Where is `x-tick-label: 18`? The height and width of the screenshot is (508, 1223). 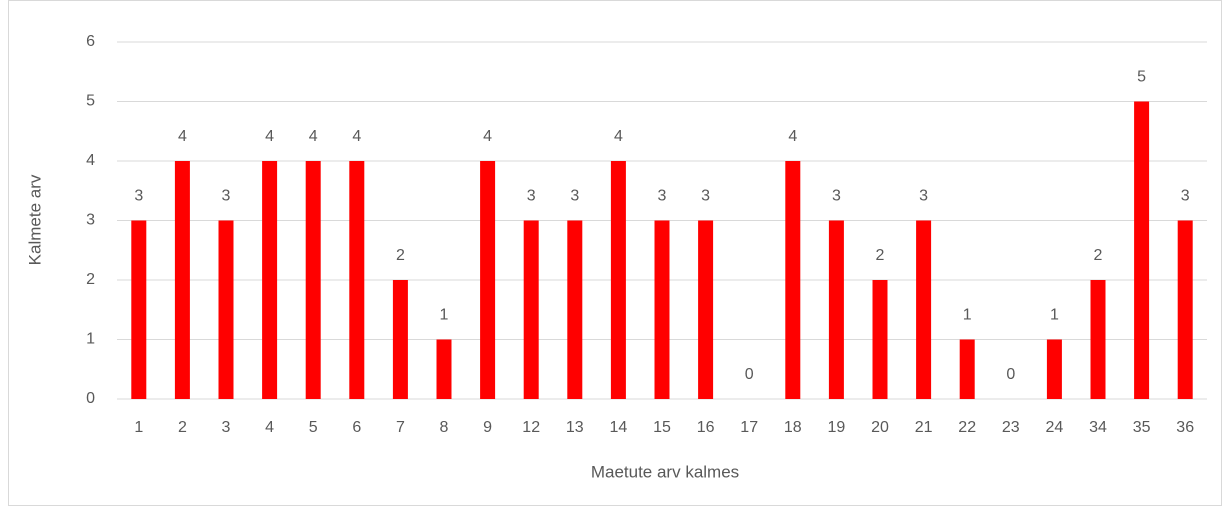 x-tick-label: 18 is located at coordinates (793, 427).